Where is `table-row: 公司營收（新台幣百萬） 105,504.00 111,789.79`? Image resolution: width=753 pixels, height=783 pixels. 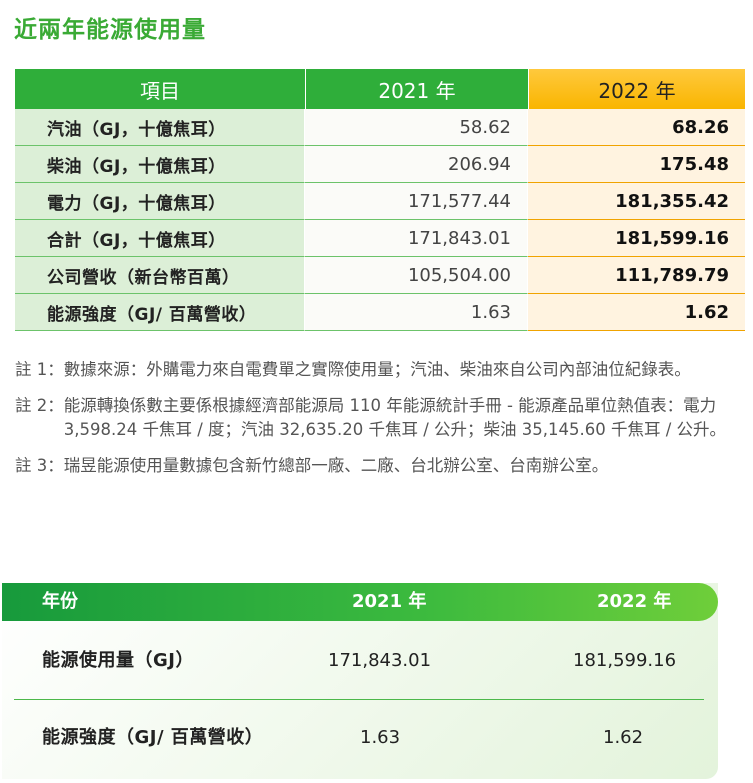 table-row: 公司營收（新台幣百萬） 105,504.00 111,789.79 is located at coordinates (380, 275).